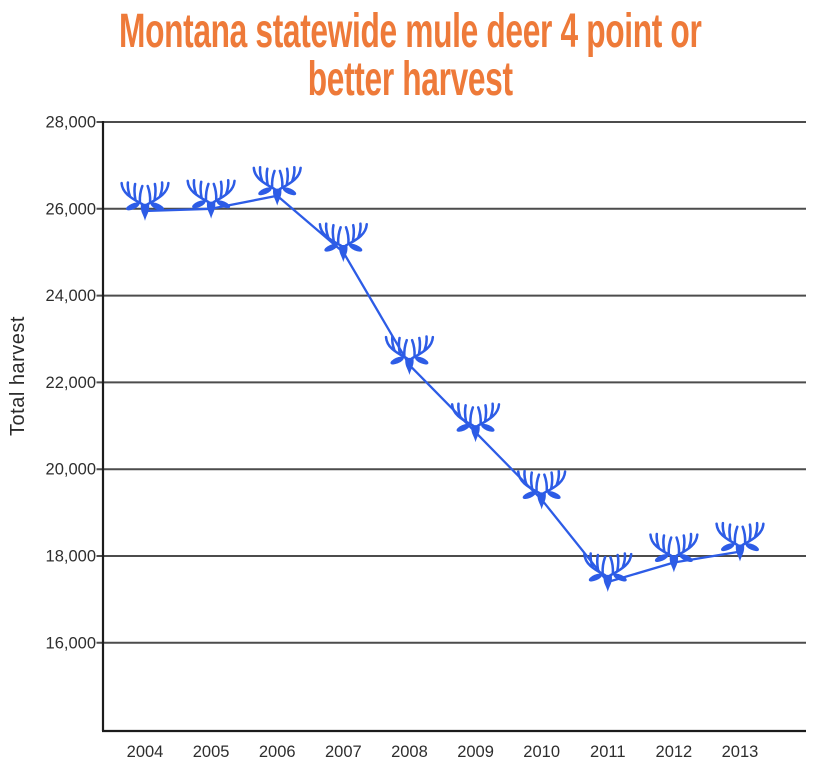 This screenshot has height=767, width=820. I want to click on chart-title-line-2: better harvest, so click(410, 80).